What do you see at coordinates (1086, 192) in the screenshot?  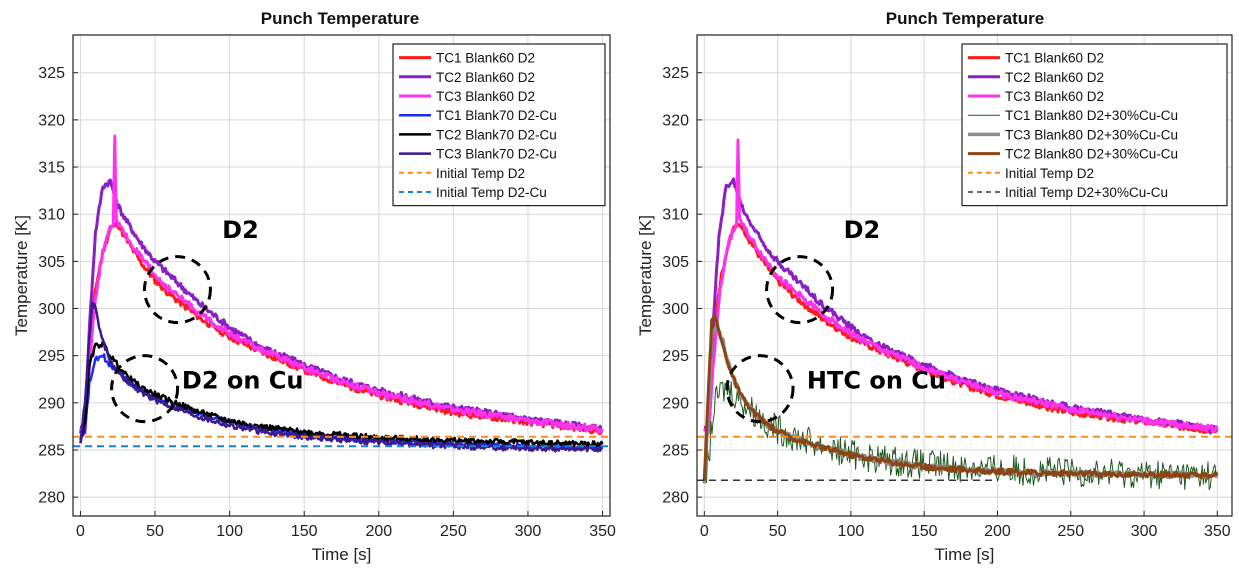 I see `legend-entry: Initial Temp D2+30%Cu-Cu` at bounding box center [1086, 192].